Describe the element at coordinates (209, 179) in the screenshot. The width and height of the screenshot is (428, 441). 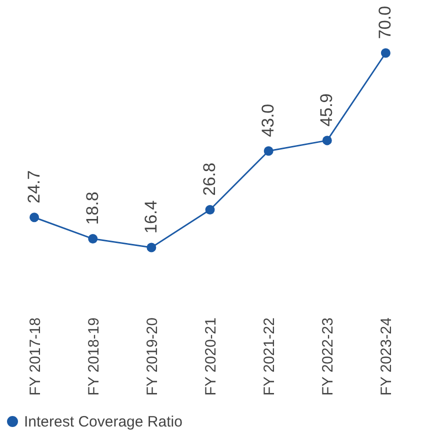
I see `data-label: 26.8` at that location.